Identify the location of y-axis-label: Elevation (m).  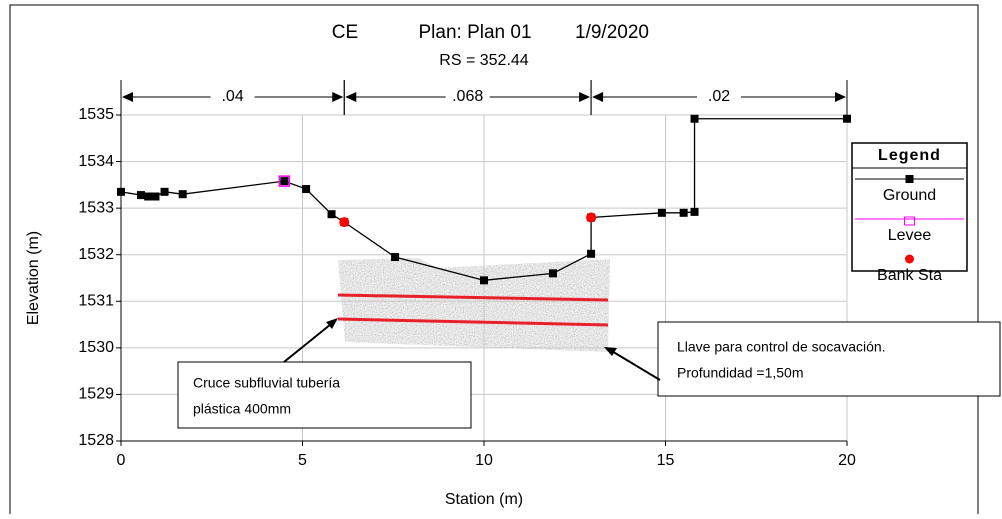
(33, 278).